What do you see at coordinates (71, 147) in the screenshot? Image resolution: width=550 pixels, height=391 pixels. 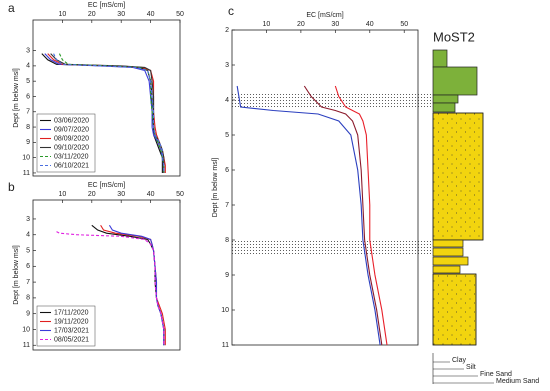 I see `legend-label: 09/10/2020` at bounding box center [71, 147].